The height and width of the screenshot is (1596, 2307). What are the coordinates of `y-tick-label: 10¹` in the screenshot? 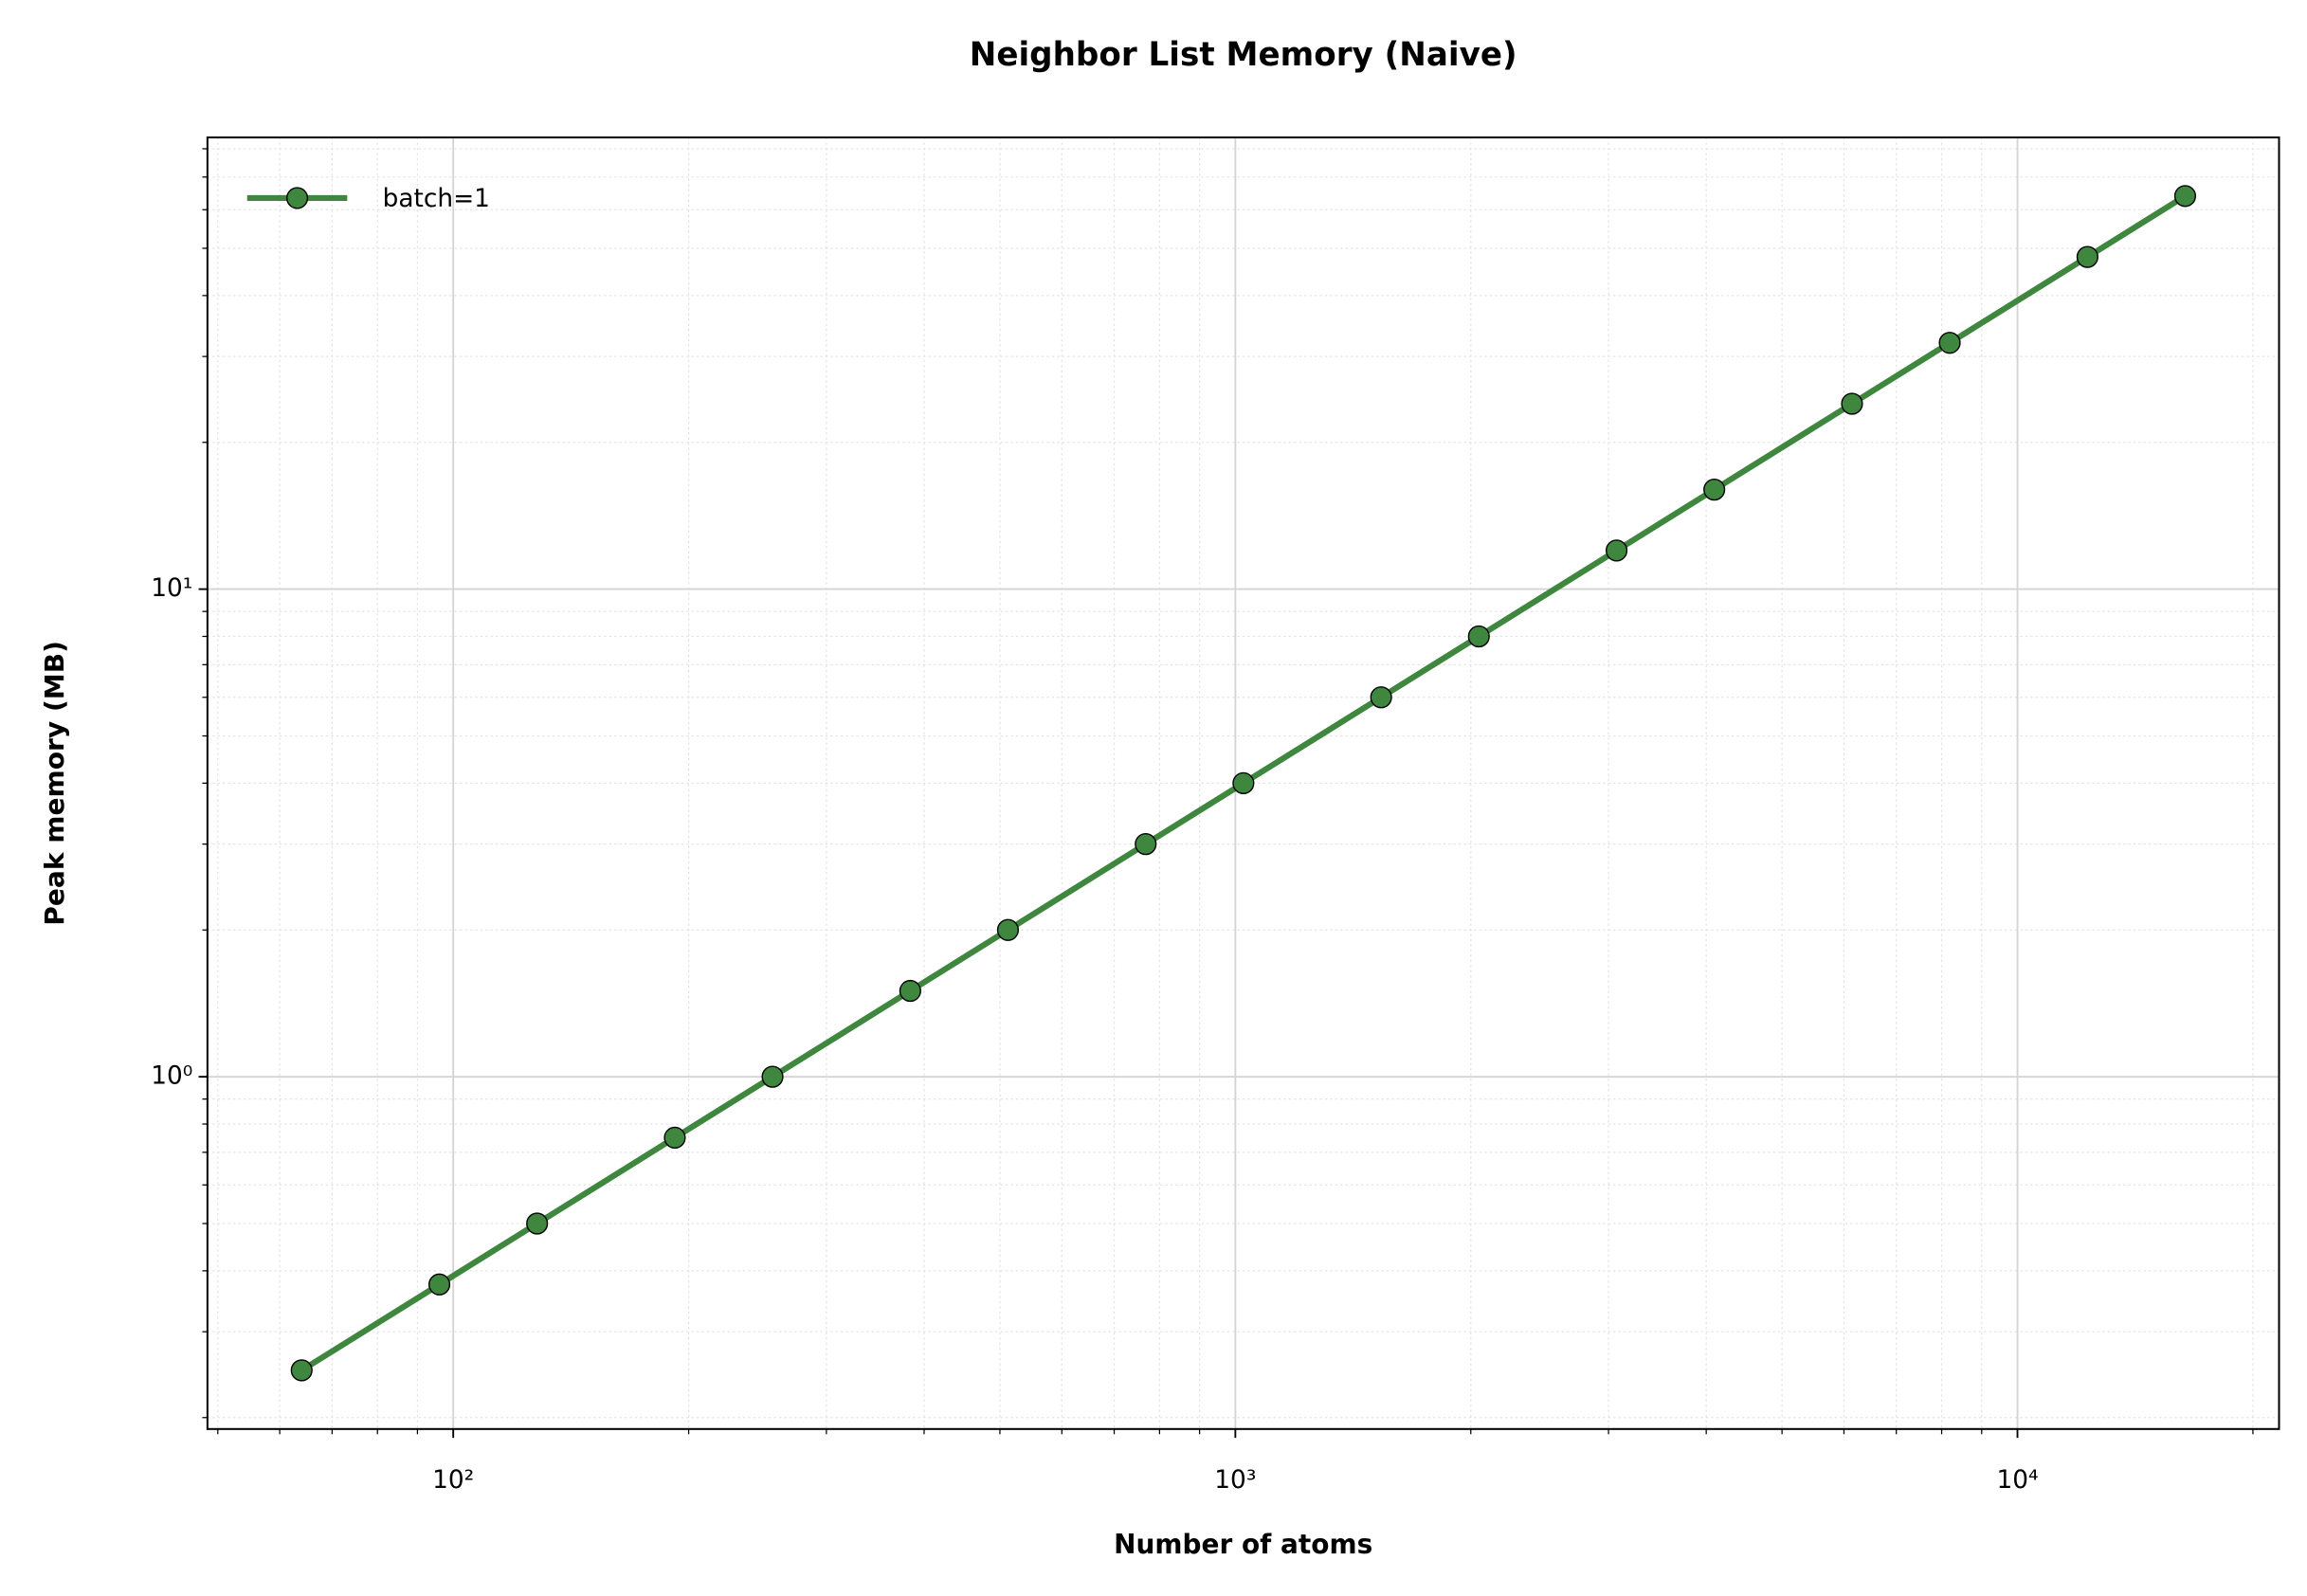 It's located at (171, 588).